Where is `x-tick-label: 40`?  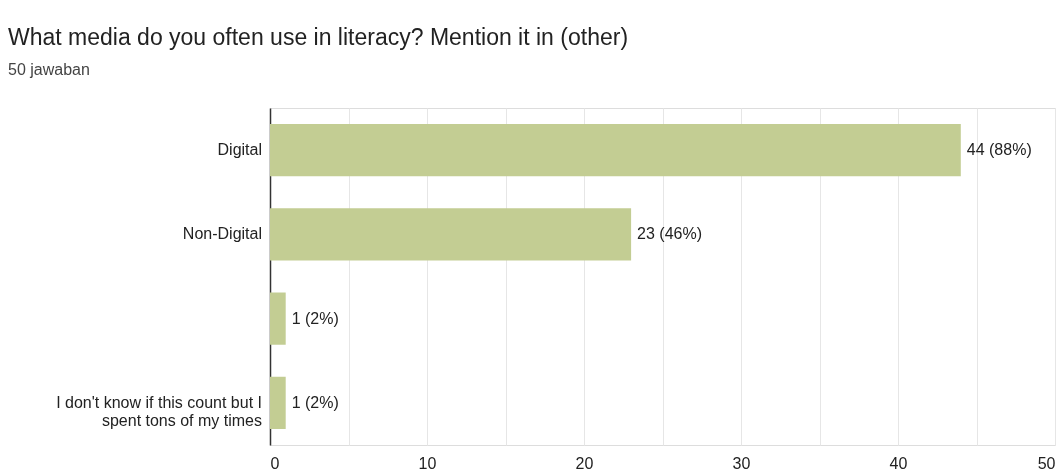
x-tick-label: 40 is located at coordinates (898, 463).